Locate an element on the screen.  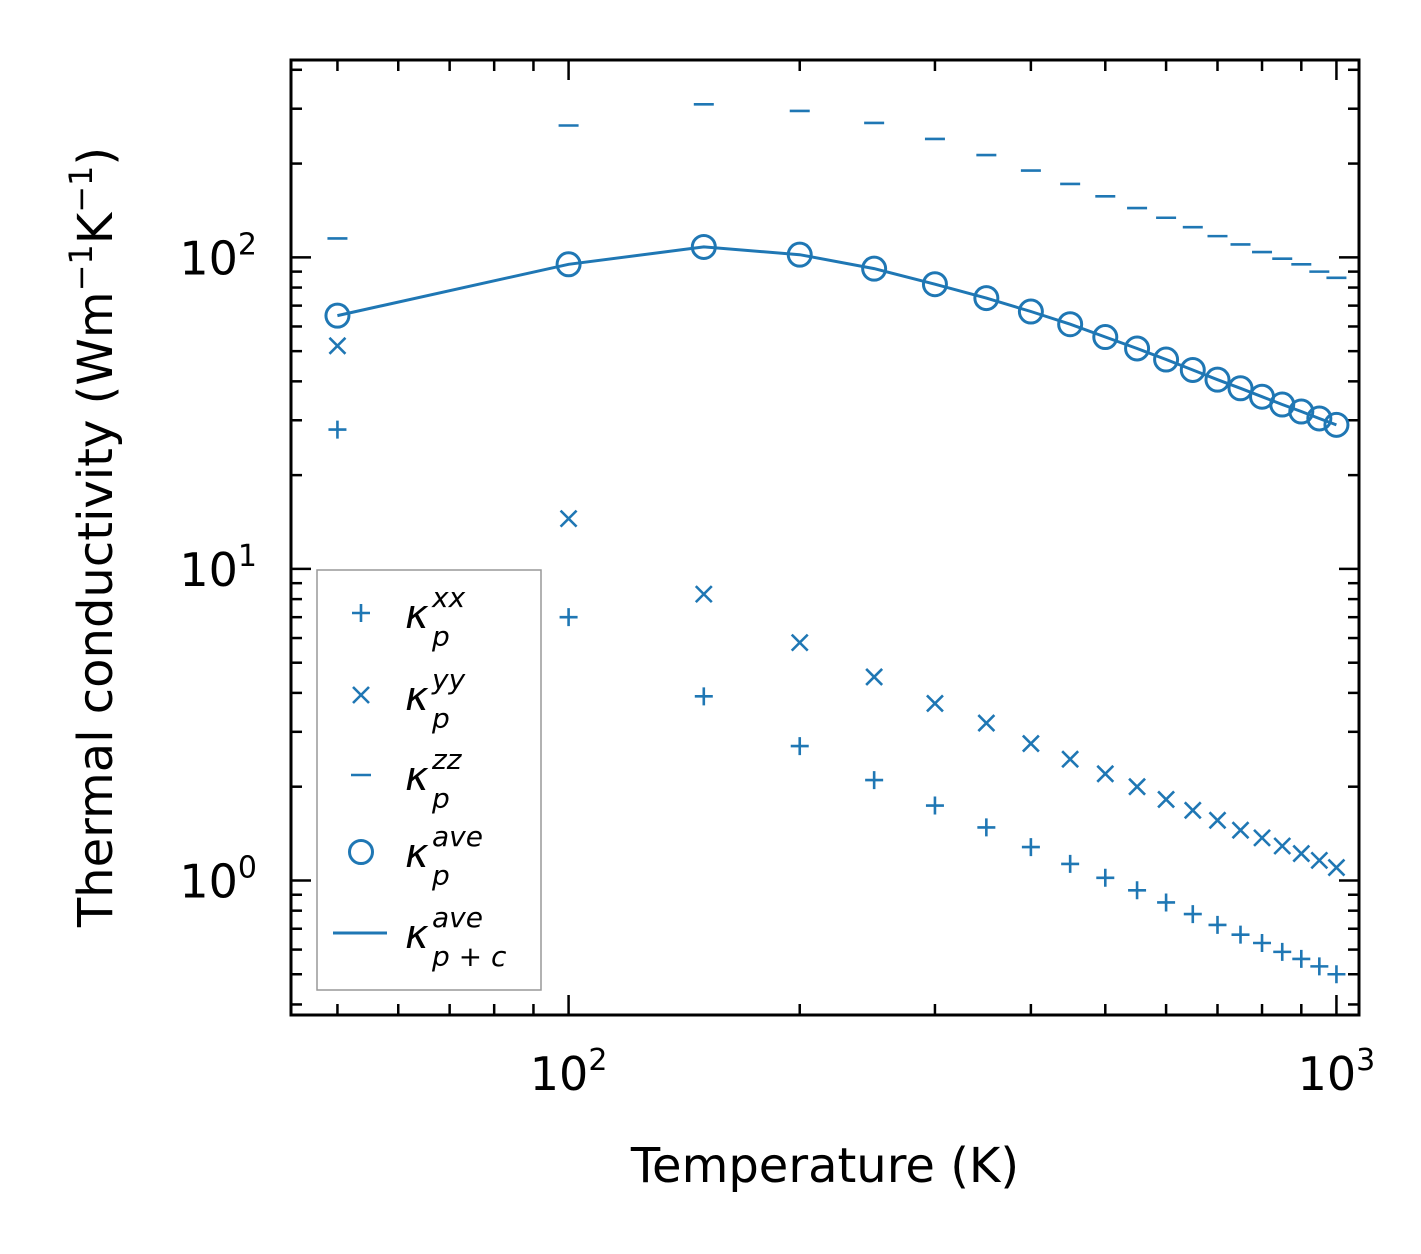
y-axis-label-k-exponent: −1 is located at coordinates (81, 189).